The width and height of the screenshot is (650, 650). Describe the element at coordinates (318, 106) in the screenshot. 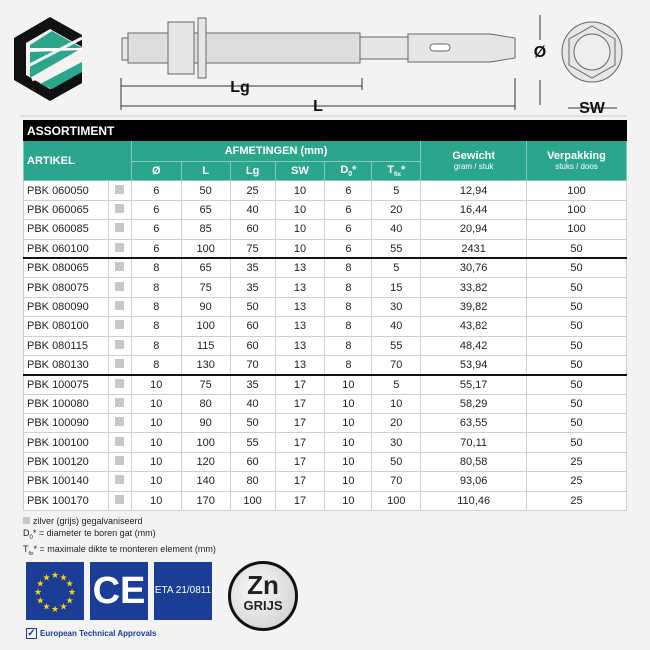

I see `dim-l: L` at that location.